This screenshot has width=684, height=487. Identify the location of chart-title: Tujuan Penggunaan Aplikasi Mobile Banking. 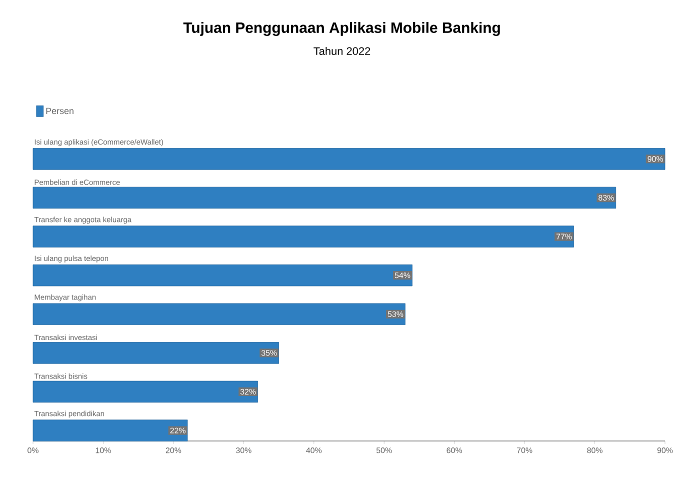
(341, 29).